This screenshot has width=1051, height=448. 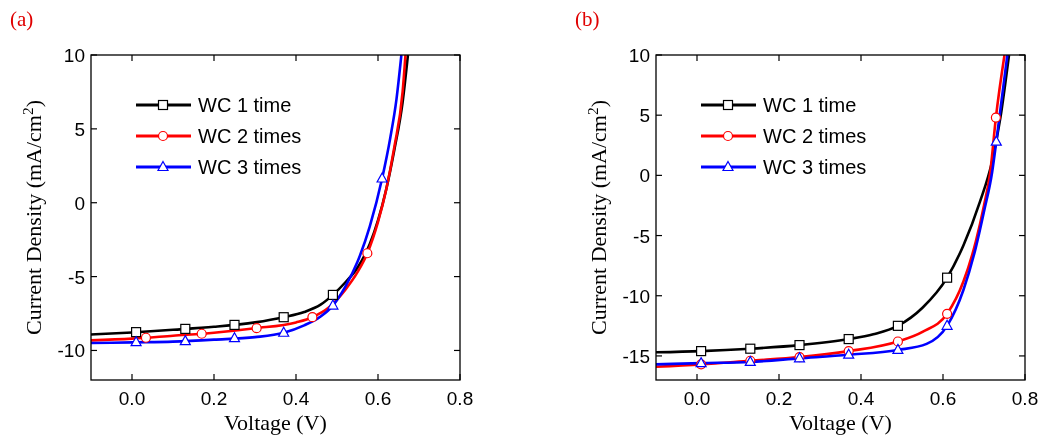 What do you see at coordinates (587, 19) in the screenshot?
I see `chart-title: (b)` at bounding box center [587, 19].